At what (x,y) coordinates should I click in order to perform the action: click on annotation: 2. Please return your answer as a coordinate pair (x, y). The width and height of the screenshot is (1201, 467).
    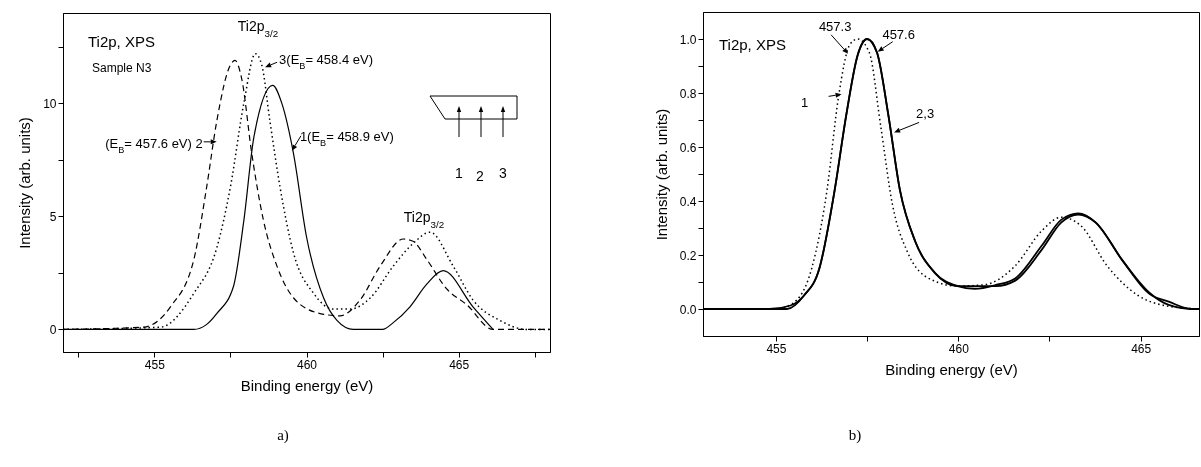
    Looking at the image, I should click on (480, 176).